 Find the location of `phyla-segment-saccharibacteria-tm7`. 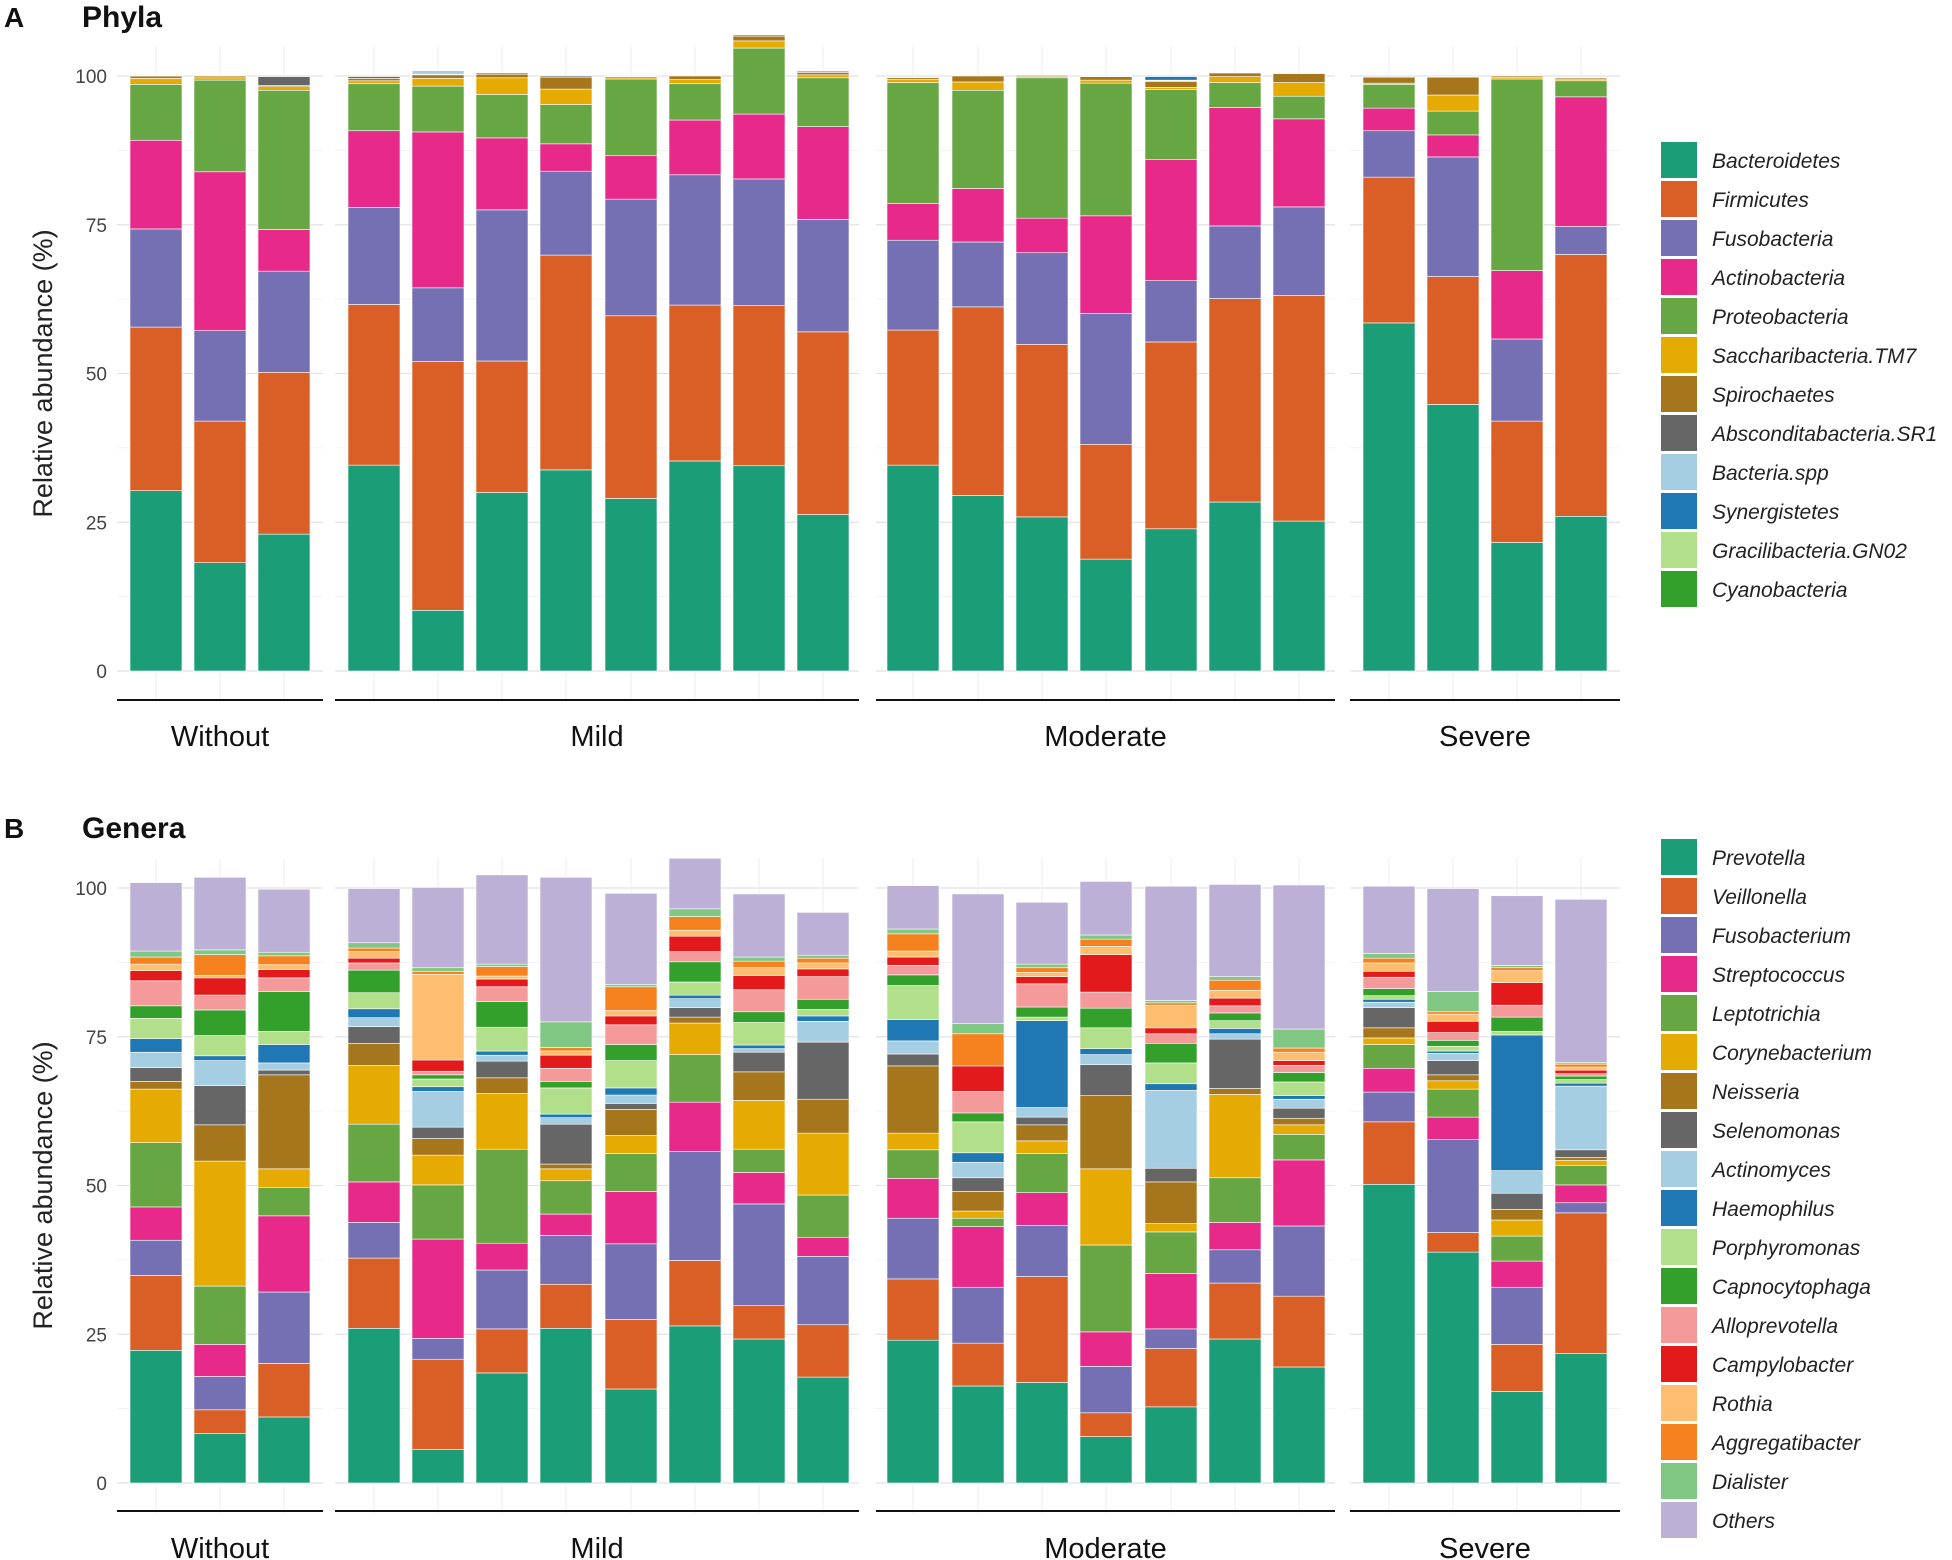

phyla-segment-saccharibacteria-tm7 is located at coordinates (220, 79).